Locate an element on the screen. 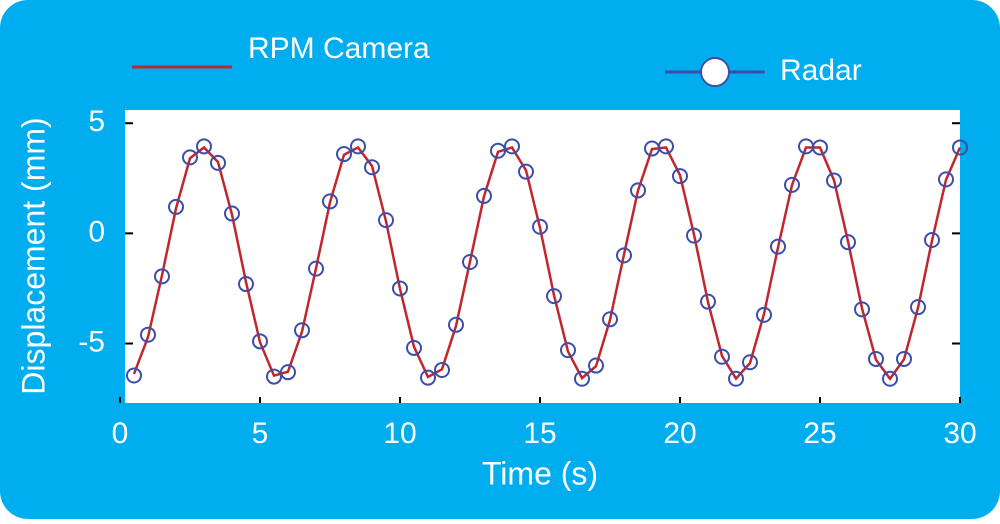 The height and width of the screenshot is (524, 1000). x-tick-label: 15 is located at coordinates (539, 433).